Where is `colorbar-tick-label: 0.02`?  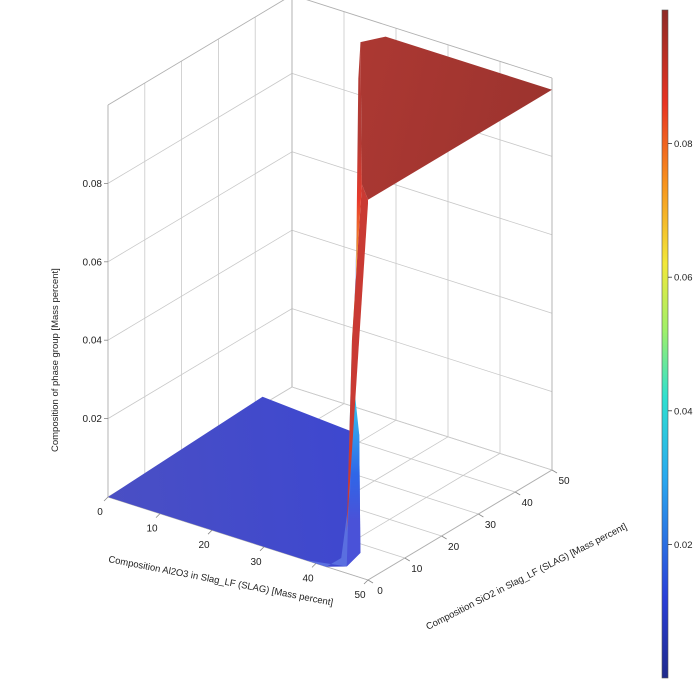 colorbar-tick-label: 0.02 is located at coordinates (683, 545).